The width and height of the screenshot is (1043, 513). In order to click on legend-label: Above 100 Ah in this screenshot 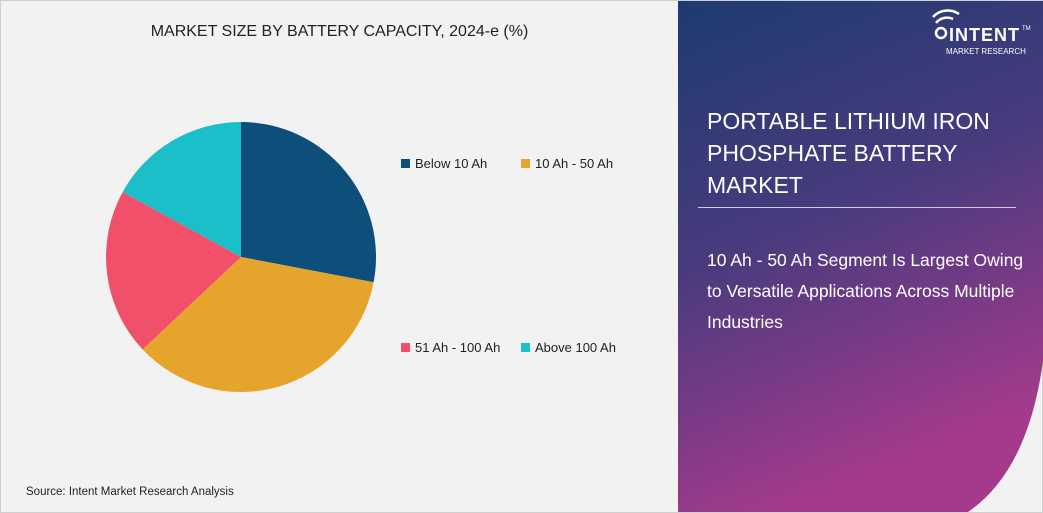, I will do `click(575, 347)`.